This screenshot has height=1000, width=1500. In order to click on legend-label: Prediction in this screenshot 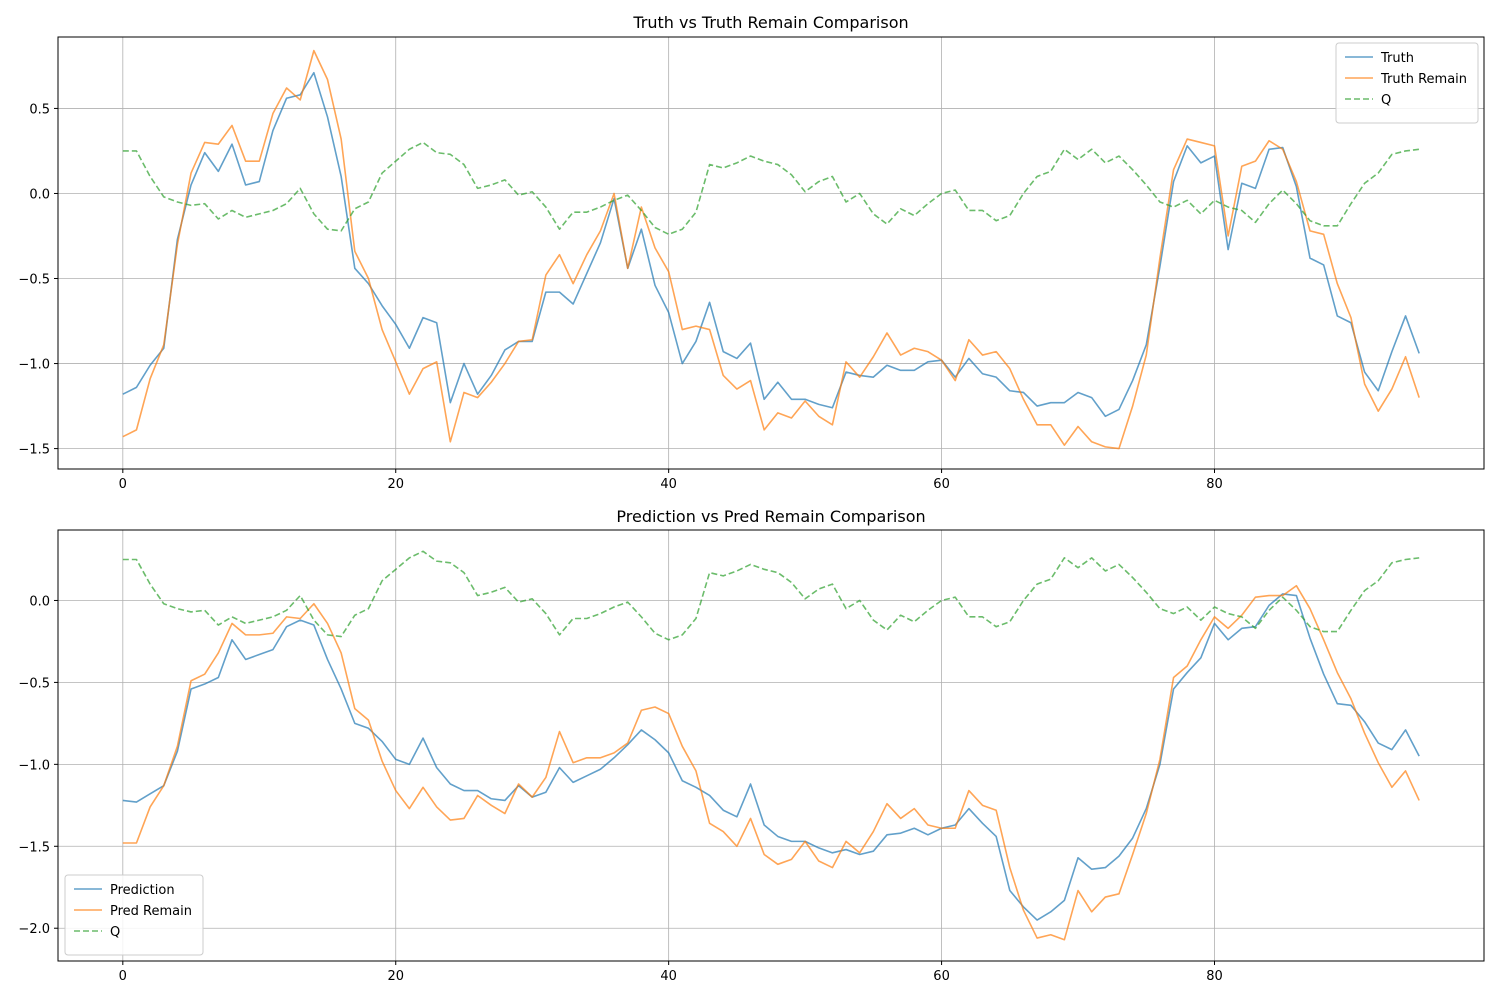, I will do `click(142, 890)`.